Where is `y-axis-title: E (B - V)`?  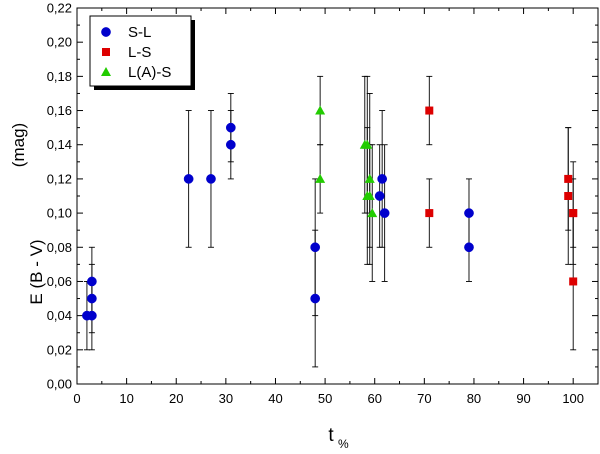 y-axis-title: E (B - V) is located at coordinates (36, 271).